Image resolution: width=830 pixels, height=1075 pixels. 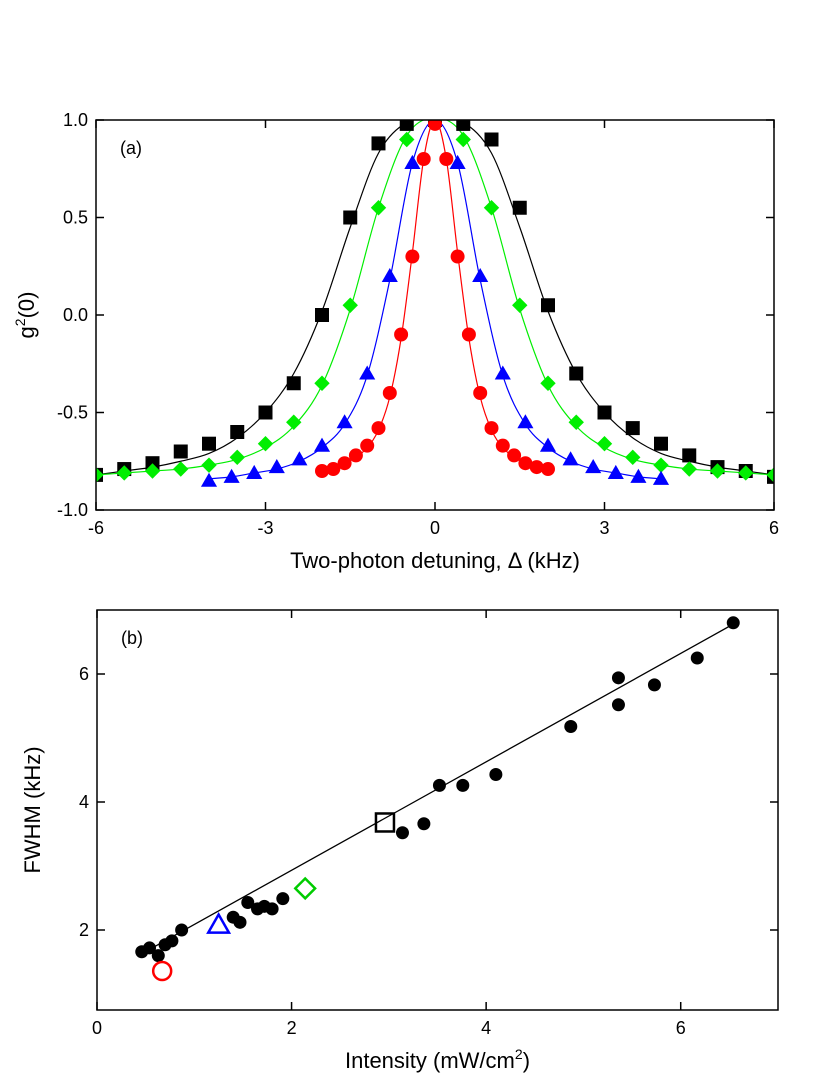 I want to click on x-axis-title: Two-photon detuning, Δ (kHz), so click(x=435, y=560).